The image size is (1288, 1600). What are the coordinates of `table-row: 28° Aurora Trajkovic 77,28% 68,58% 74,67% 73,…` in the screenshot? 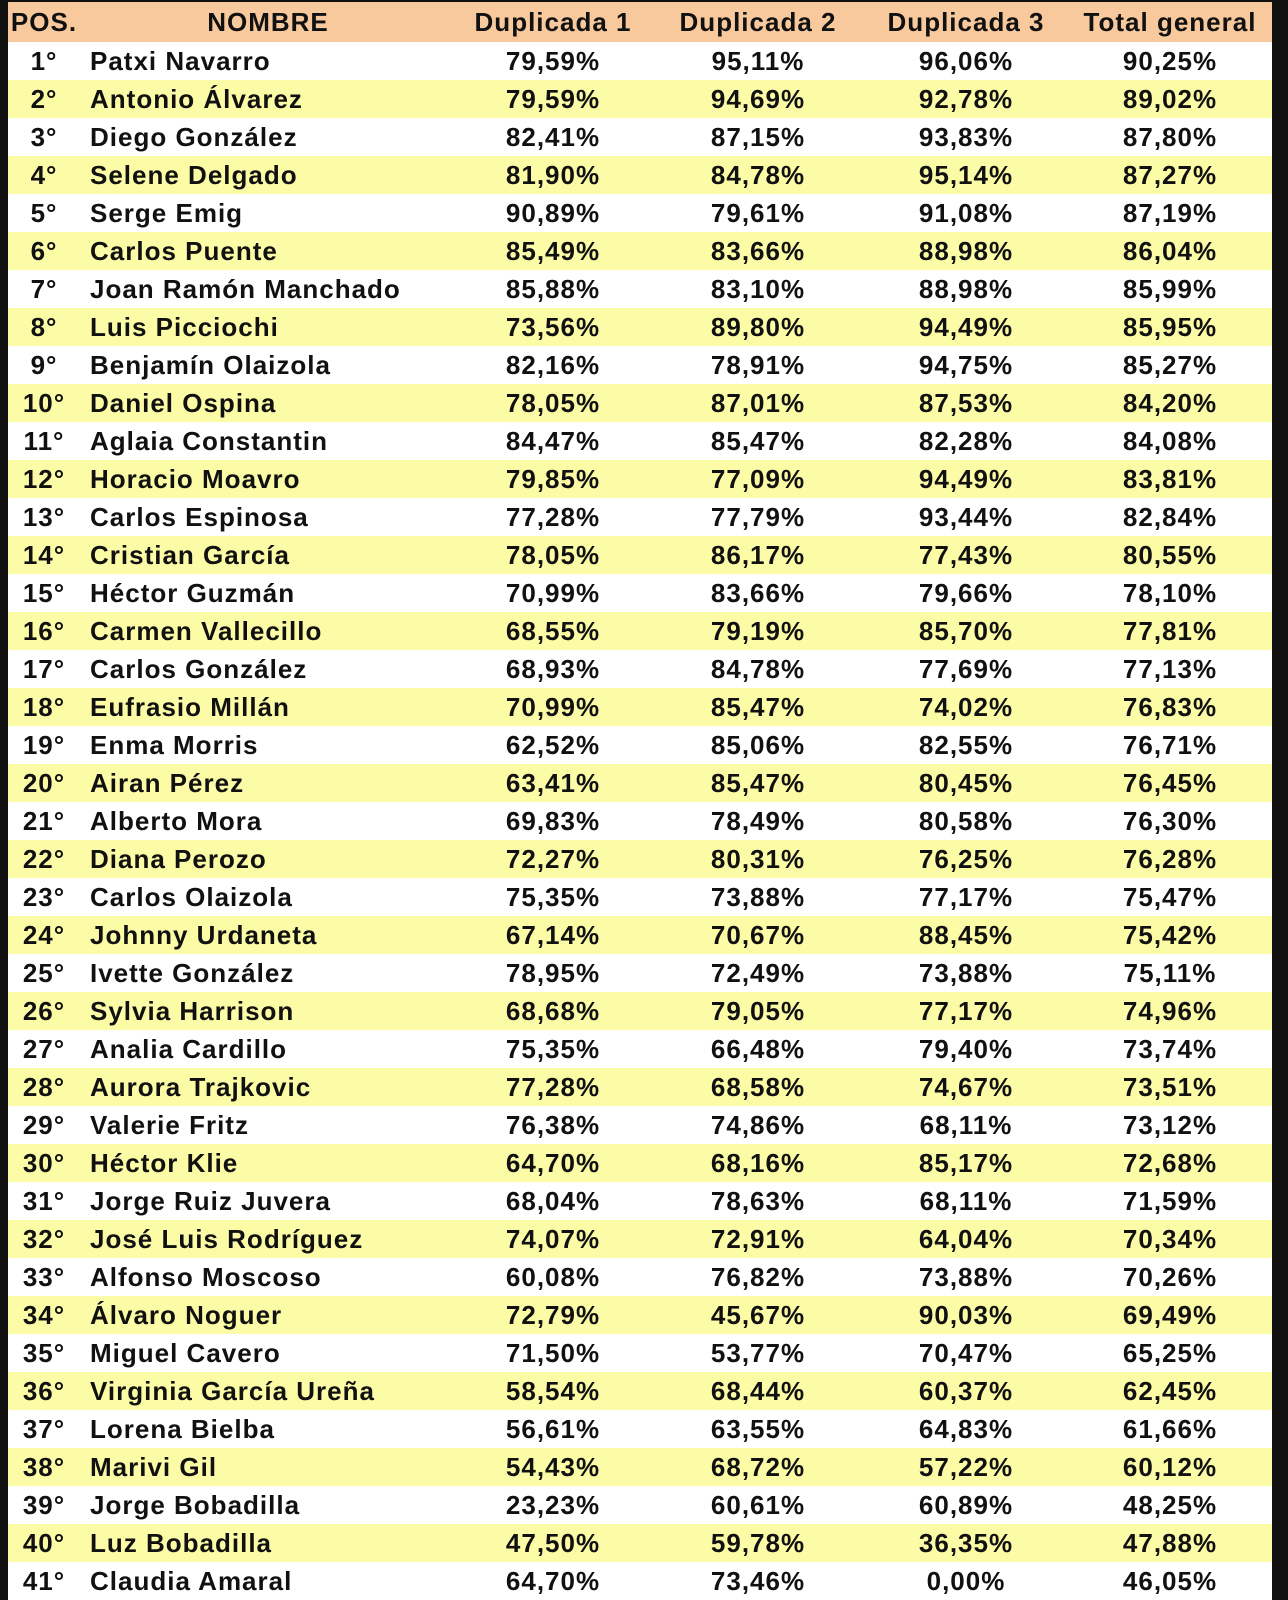 It's located at (640, 1087).